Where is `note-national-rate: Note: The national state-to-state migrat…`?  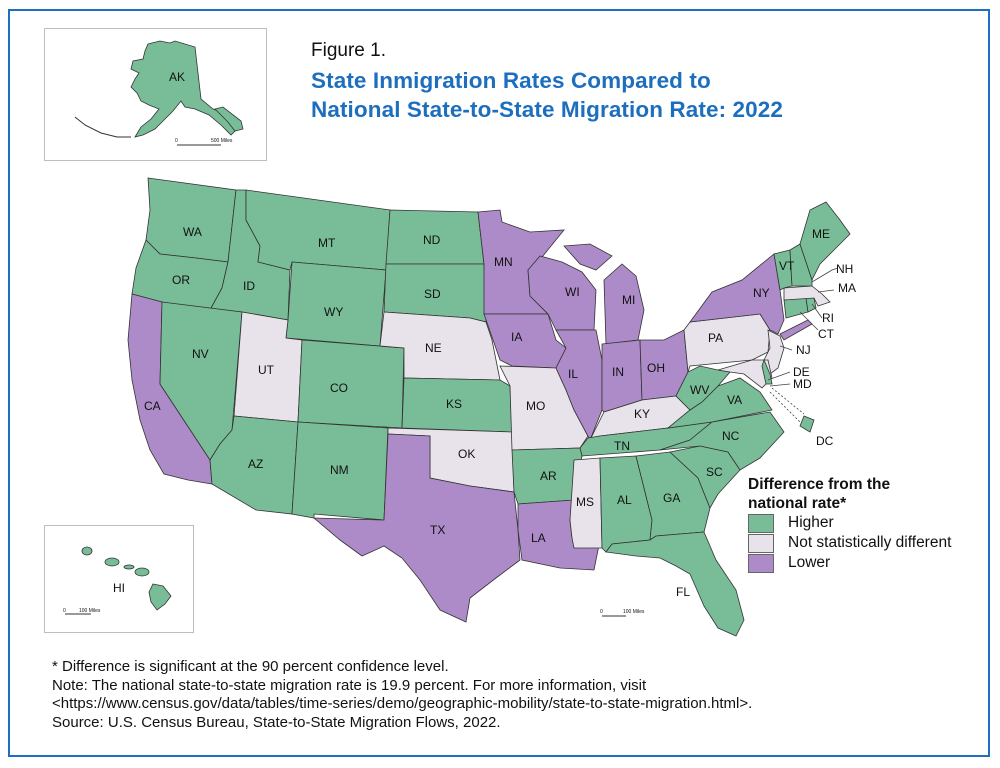 note-national-rate: Note: The national state-to-state migrat… is located at coordinates (349, 685).